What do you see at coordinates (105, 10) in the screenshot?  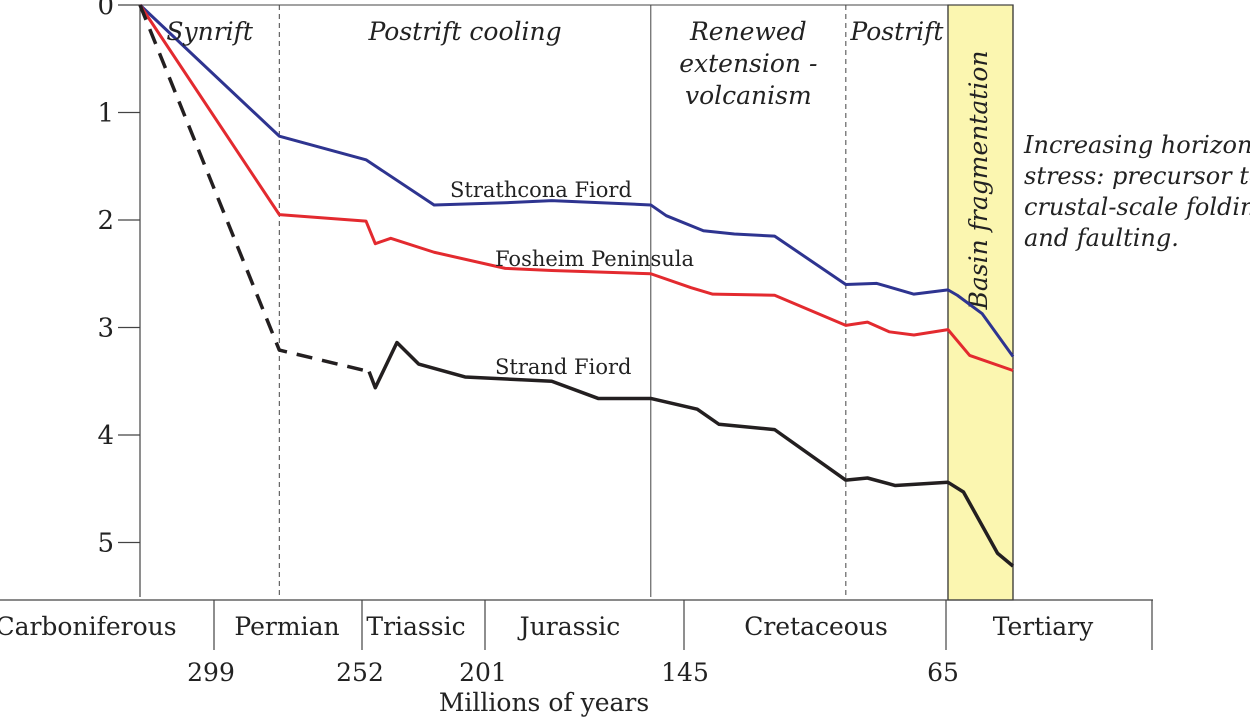 I see `y-tick-label-0: 0` at bounding box center [105, 10].